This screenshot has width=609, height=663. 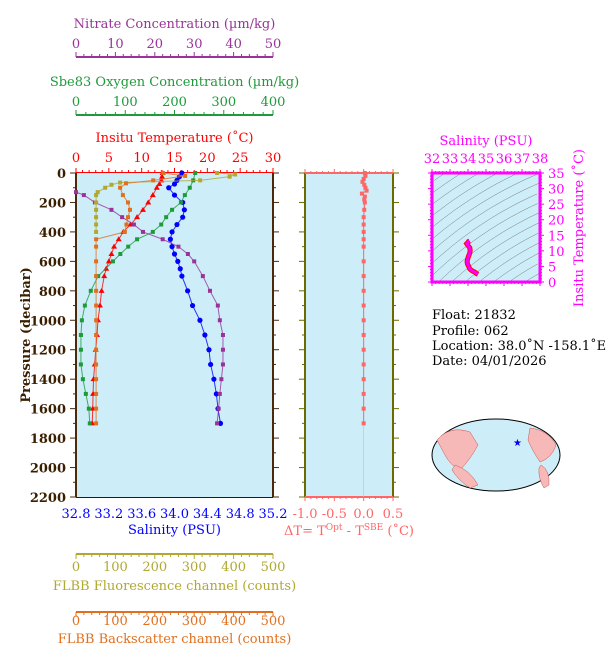 I want to click on fluorescence-tick-label: 500, so click(x=273, y=567).